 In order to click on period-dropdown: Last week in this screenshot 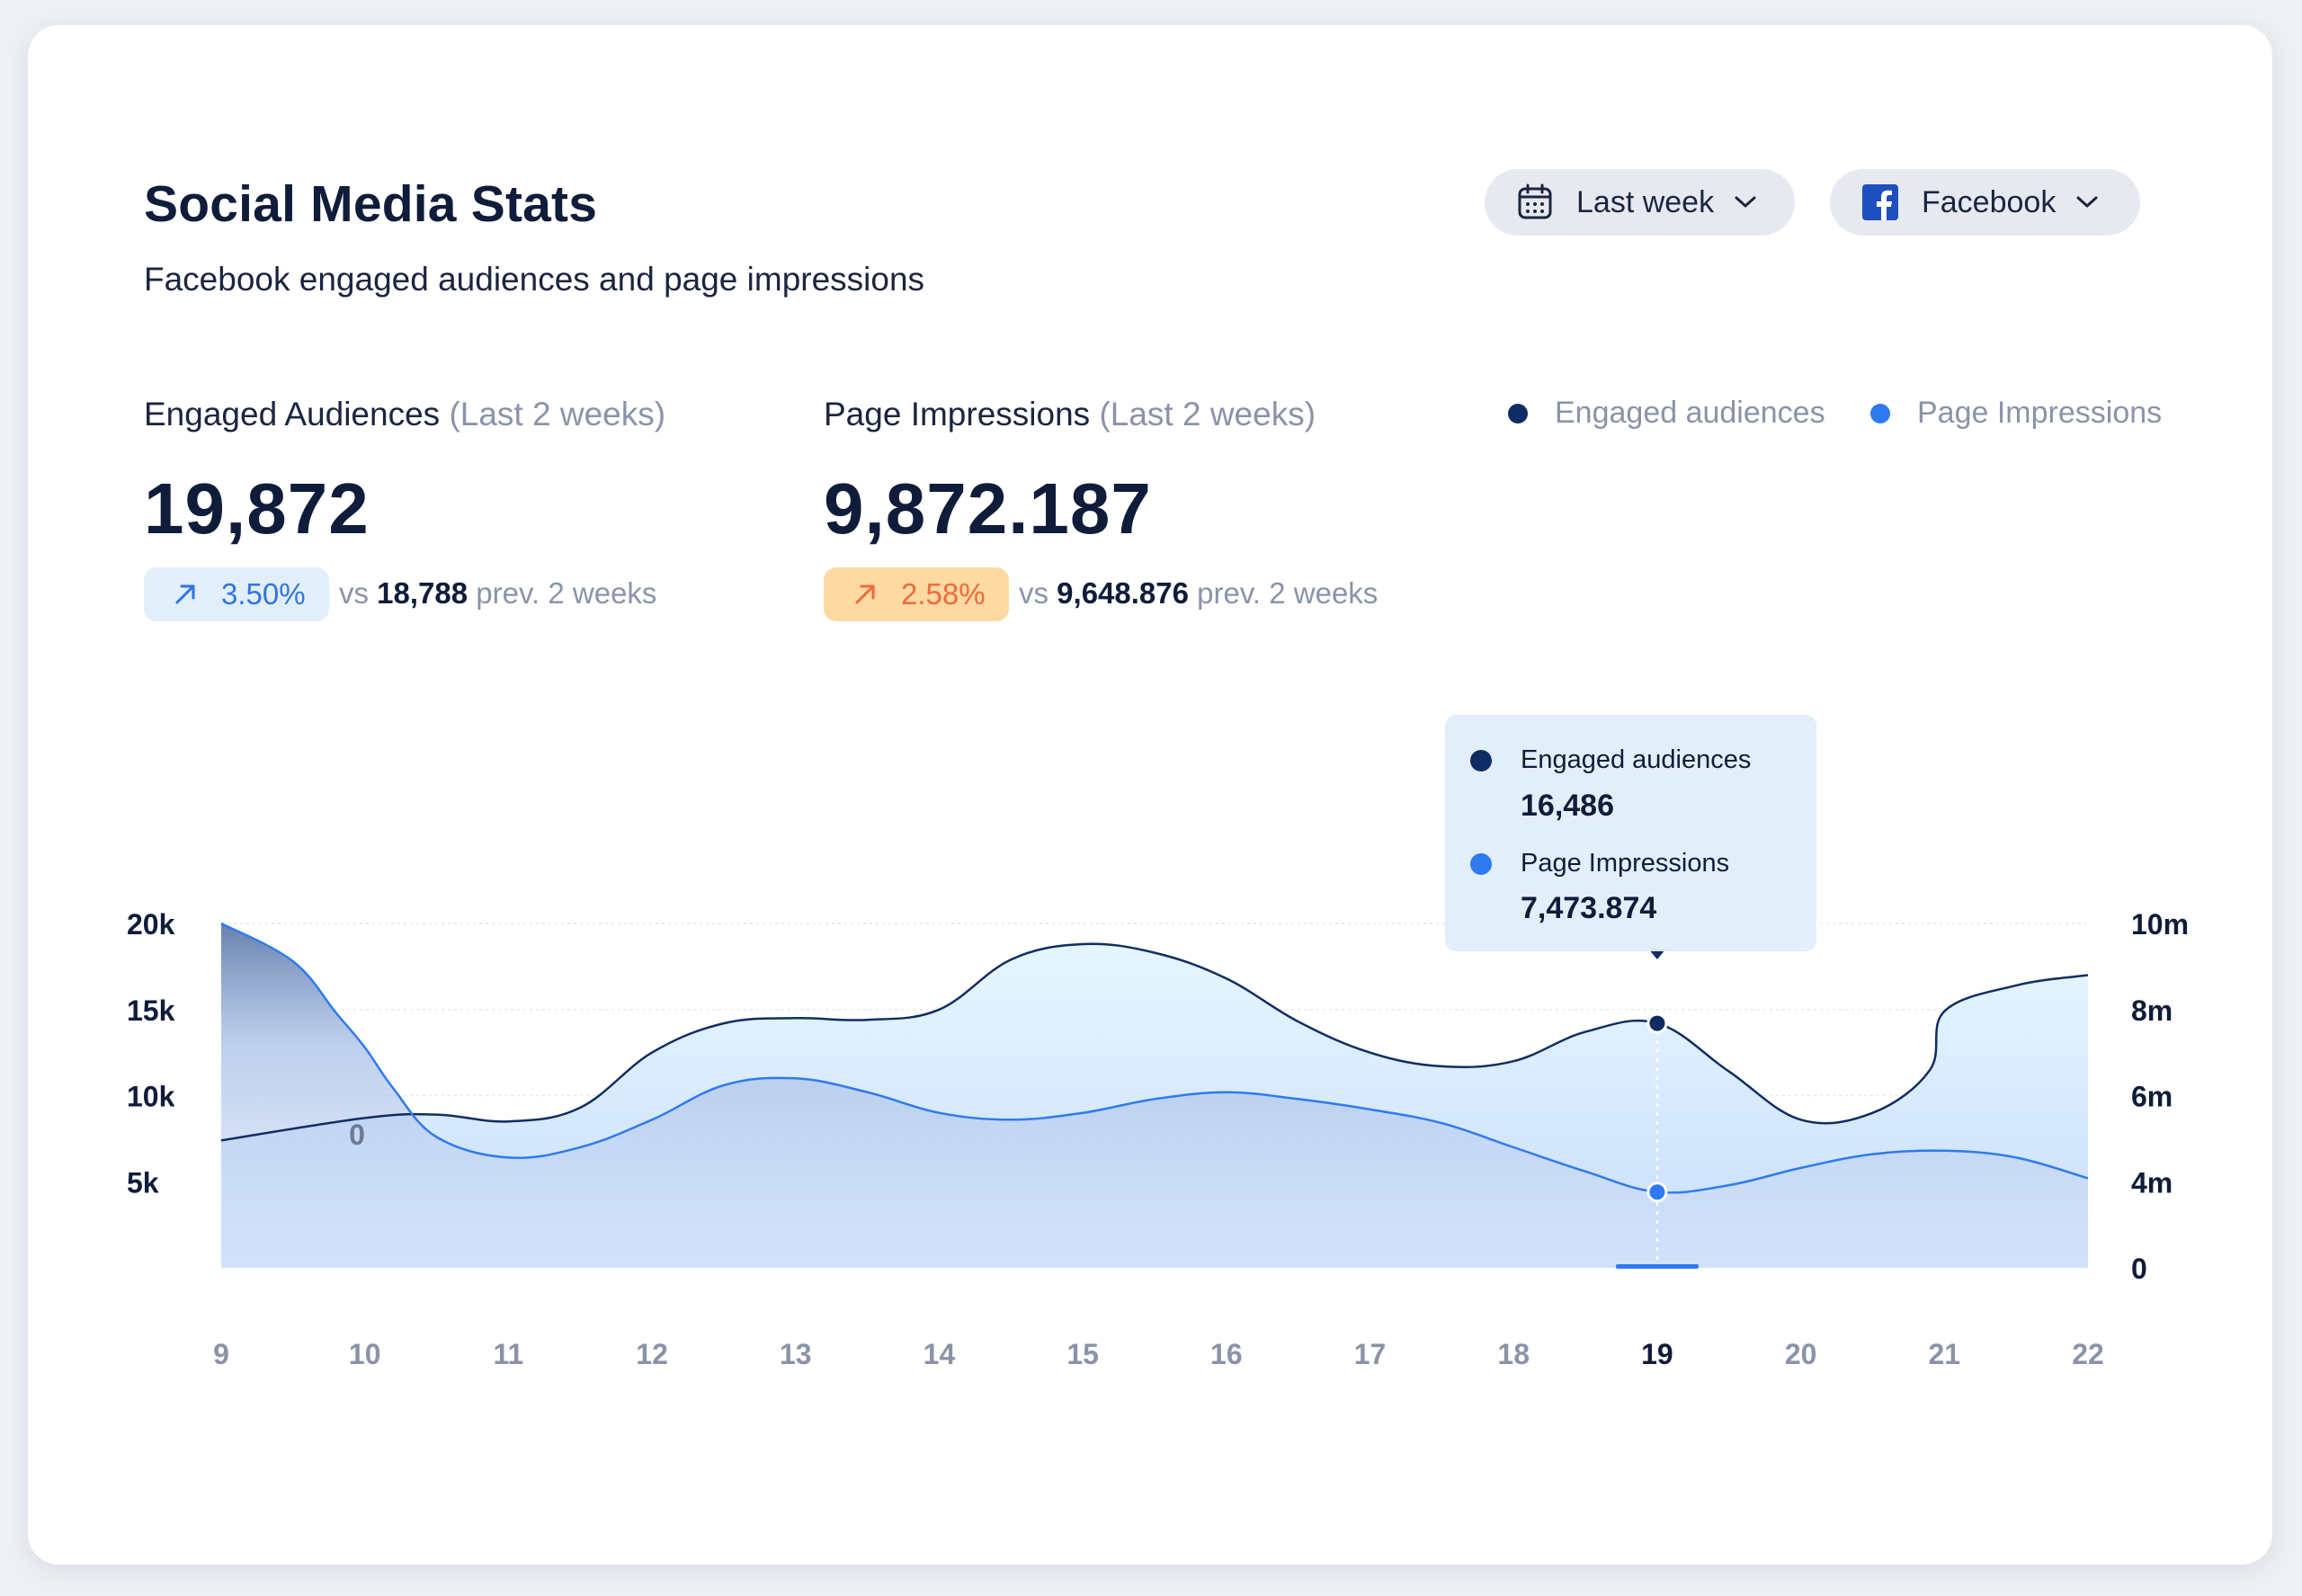, I will do `click(1640, 202)`.